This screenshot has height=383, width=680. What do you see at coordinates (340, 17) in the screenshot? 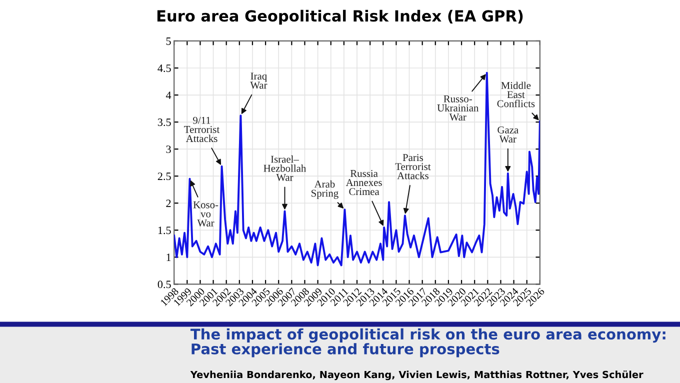
I see `chart-title: Euro area Geopolitical Risk Index (EA GPR)` at bounding box center [340, 17].